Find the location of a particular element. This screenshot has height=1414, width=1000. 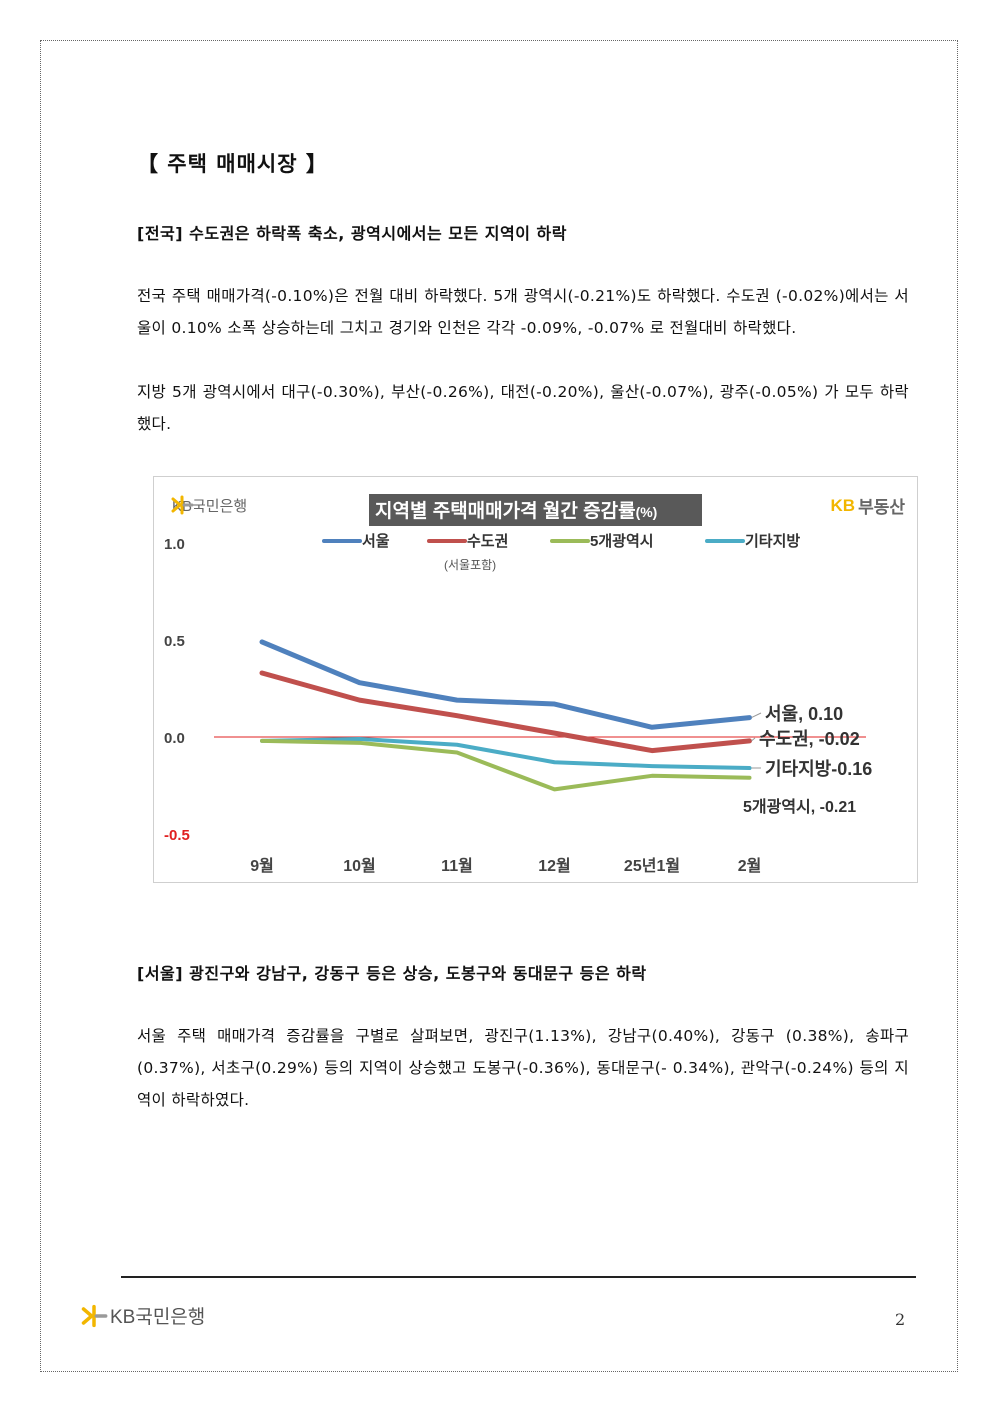

kb-real-estate-logo-kb: KB is located at coordinates (843, 505).